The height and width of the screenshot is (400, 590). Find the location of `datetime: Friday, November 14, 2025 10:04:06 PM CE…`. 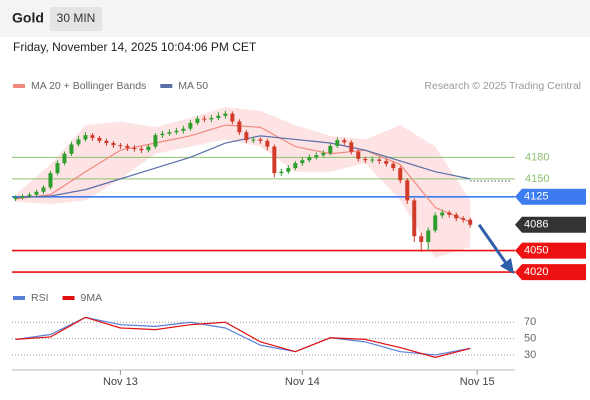

datetime: Friday, November 14, 2025 10:04:06 PM CE… is located at coordinates (135, 47).